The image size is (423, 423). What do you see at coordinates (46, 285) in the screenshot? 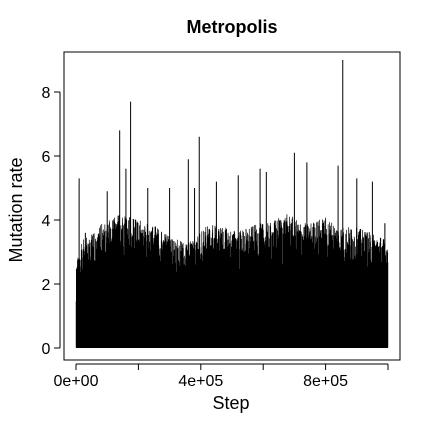
I see `y-tick-label: 2` at bounding box center [46, 285].